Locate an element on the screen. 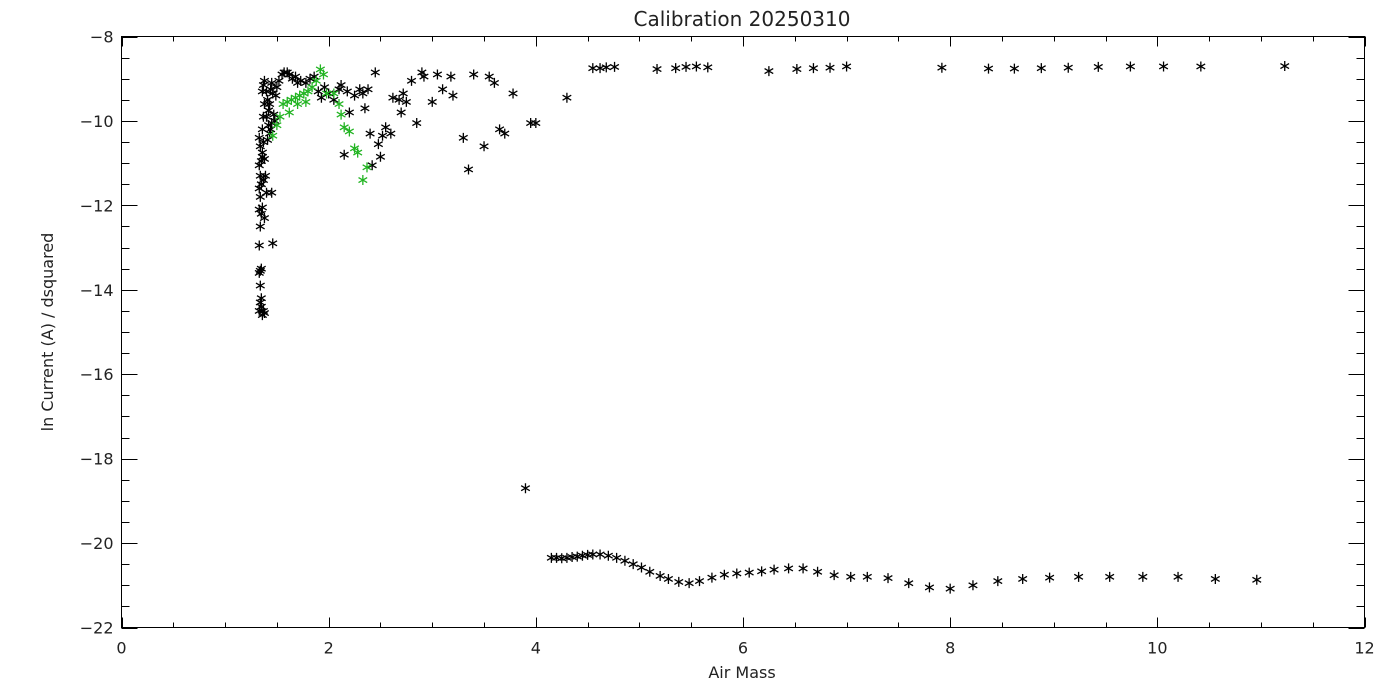 Image resolution: width=1400 pixels, height=700 pixels. x-tick-label: 6 is located at coordinates (743, 648).